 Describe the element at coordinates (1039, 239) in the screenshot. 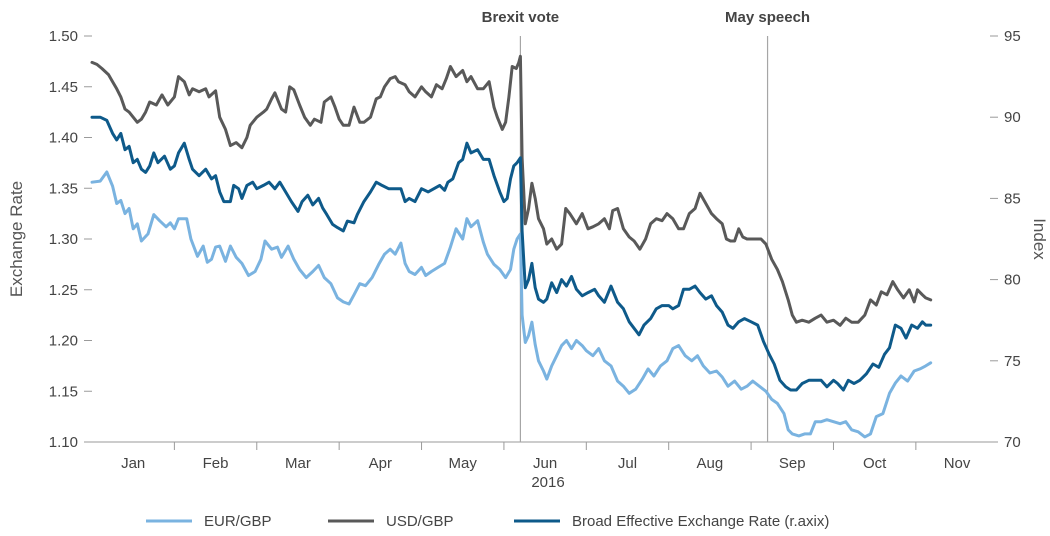

I see `y2-axis-title: Index` at that location.